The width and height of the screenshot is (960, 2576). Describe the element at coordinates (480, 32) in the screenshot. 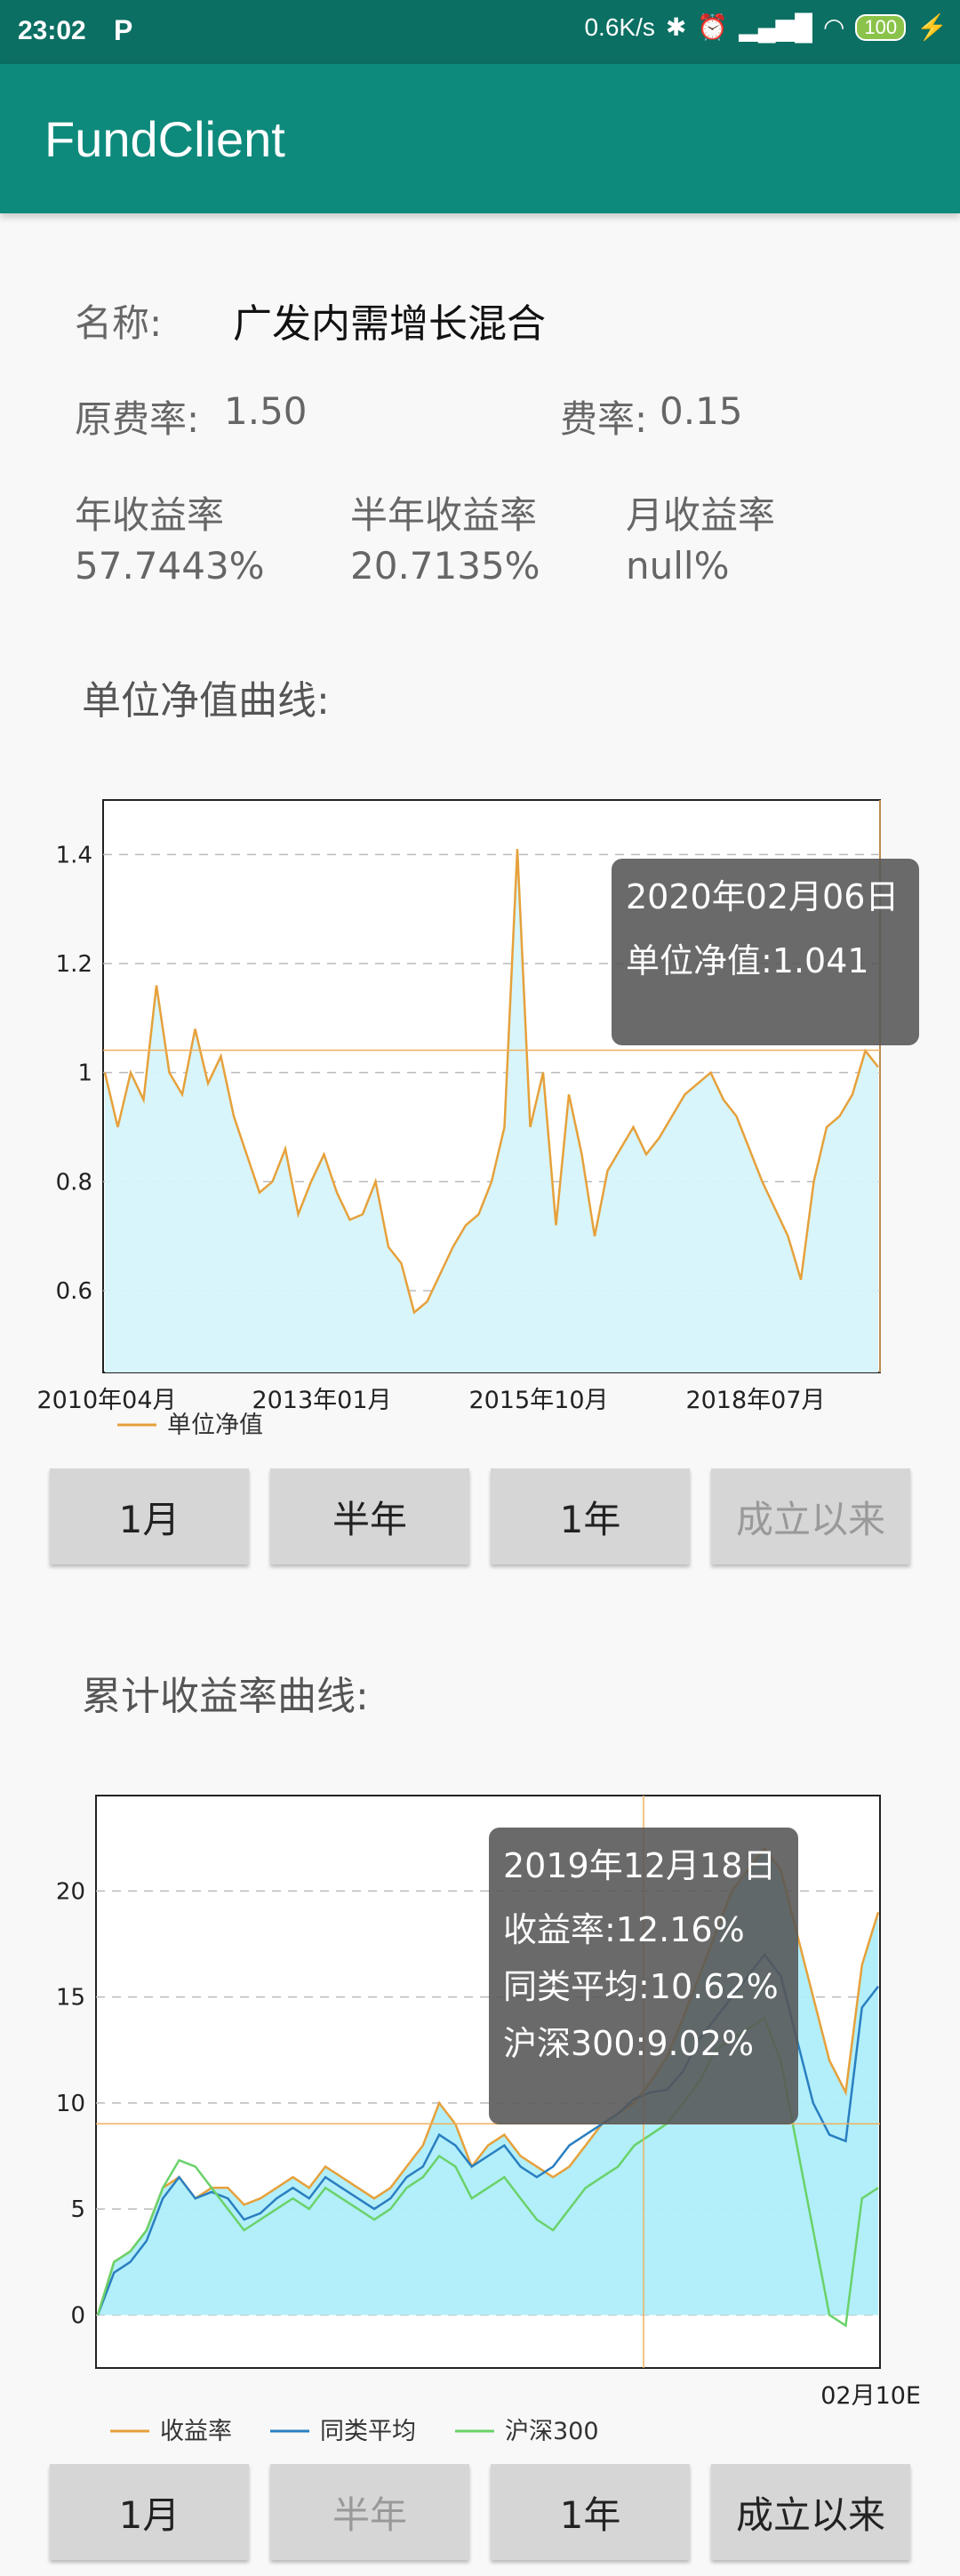

I see `status-bar: 23:02 P 0.6K/s ✱ ⏰ ▂▄▆█ ◠ 100 ⚡` at that location.